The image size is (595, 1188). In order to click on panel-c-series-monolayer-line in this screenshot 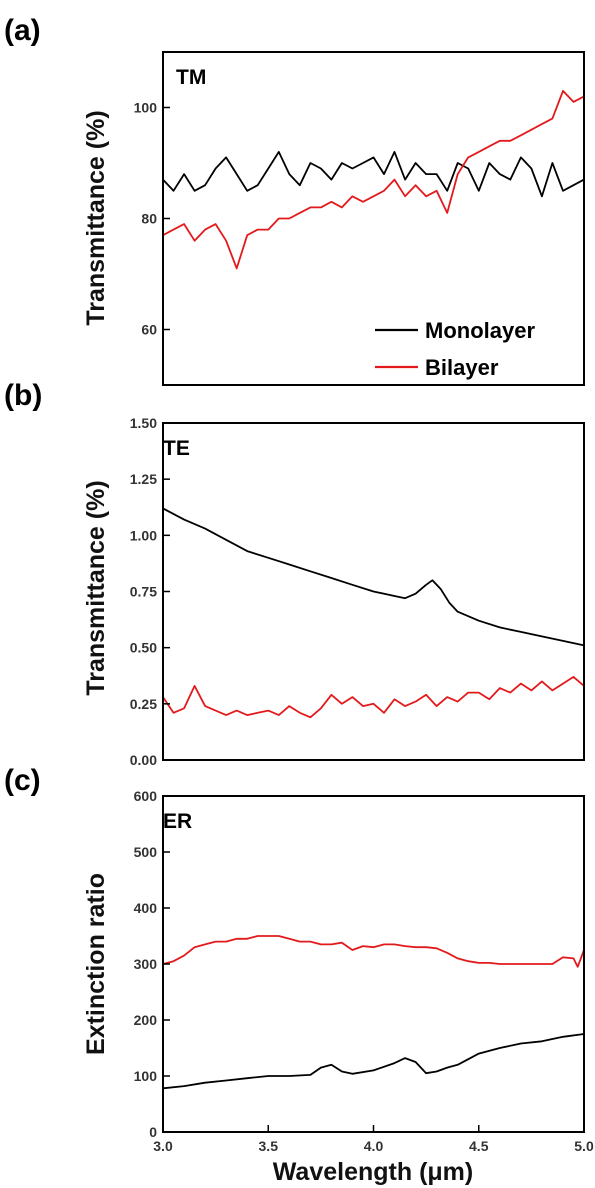, I will do `click(373, 1061)`.